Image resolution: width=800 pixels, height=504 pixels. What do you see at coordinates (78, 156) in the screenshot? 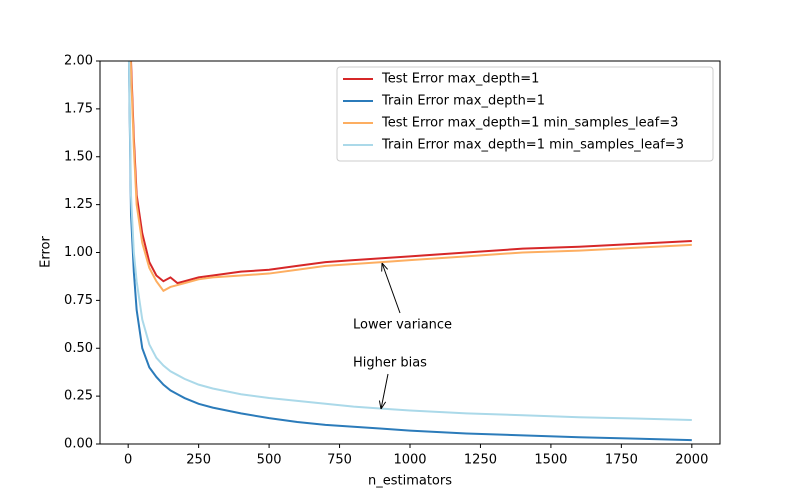
I see `y-tick-label: 1.50` at bounding box center [78, 156].